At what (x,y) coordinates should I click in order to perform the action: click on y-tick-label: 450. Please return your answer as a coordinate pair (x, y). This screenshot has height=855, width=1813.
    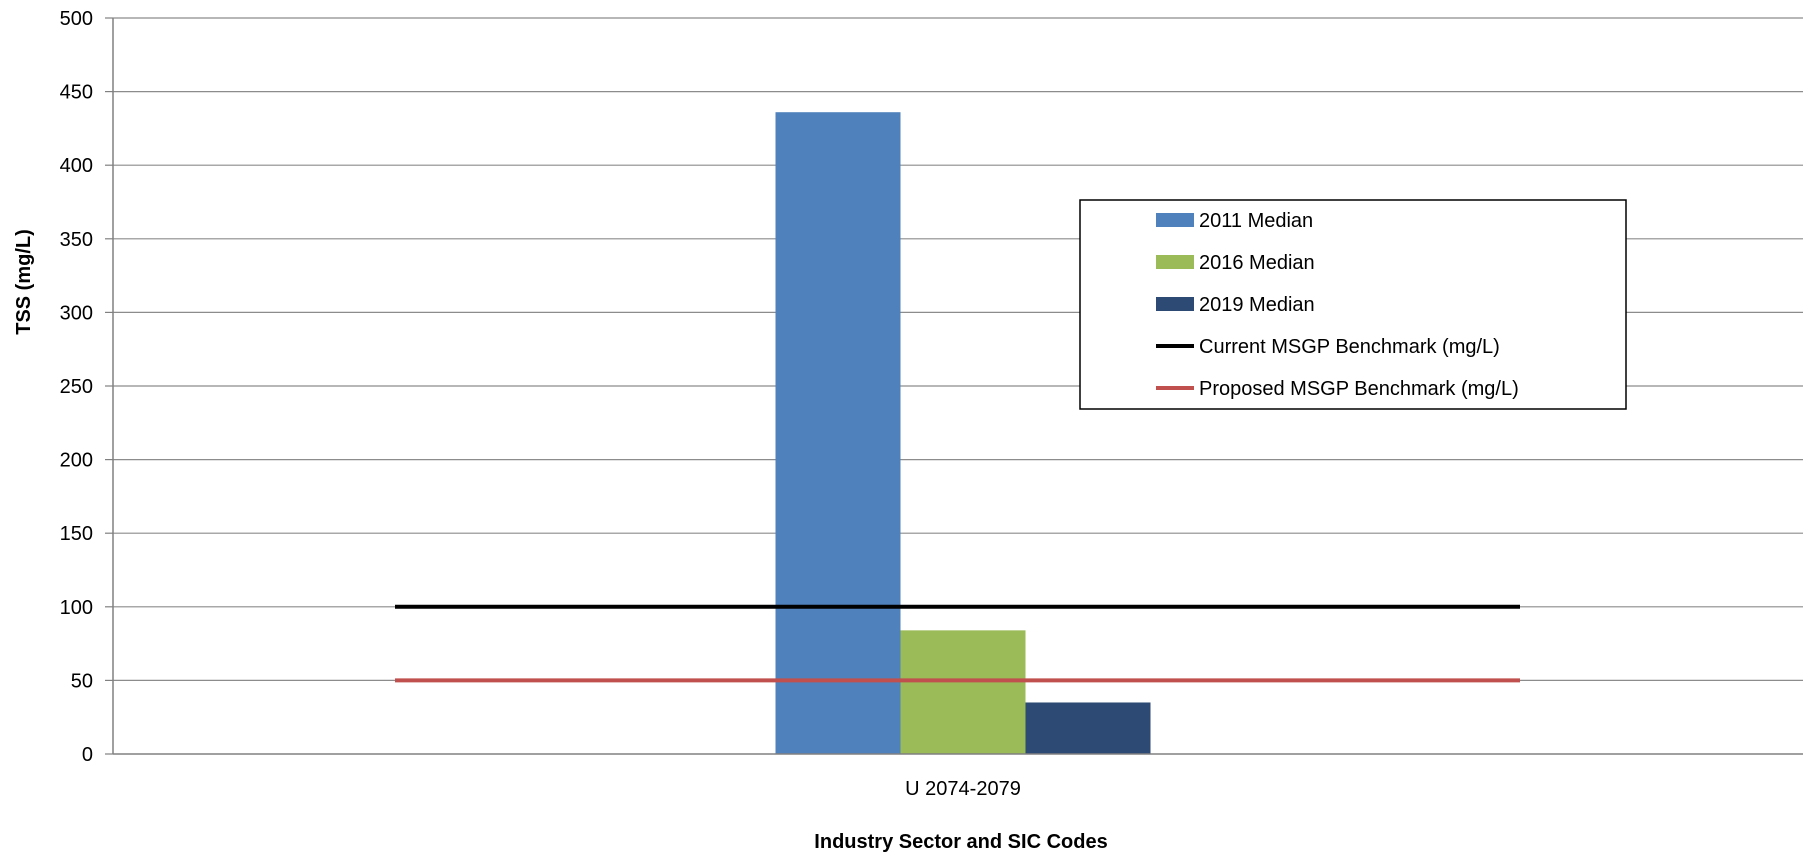
    Looking at the image, I should click on (76, 93).